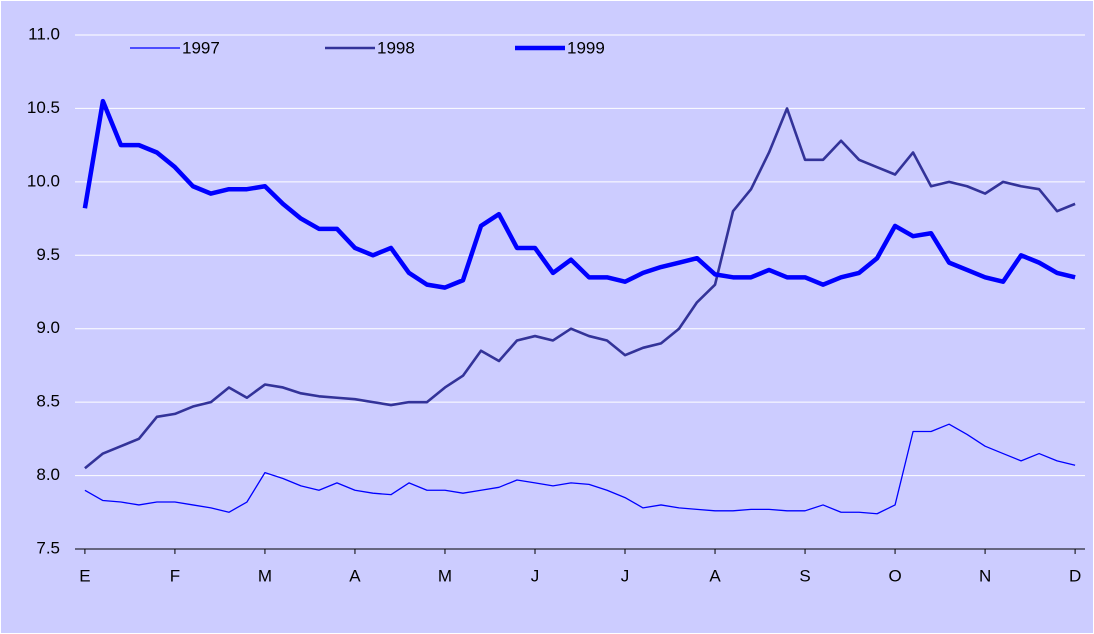 The width and height of the screenshot is (1094, 634). I want to click on y-tick-label: 9.5, so click(48, 254).